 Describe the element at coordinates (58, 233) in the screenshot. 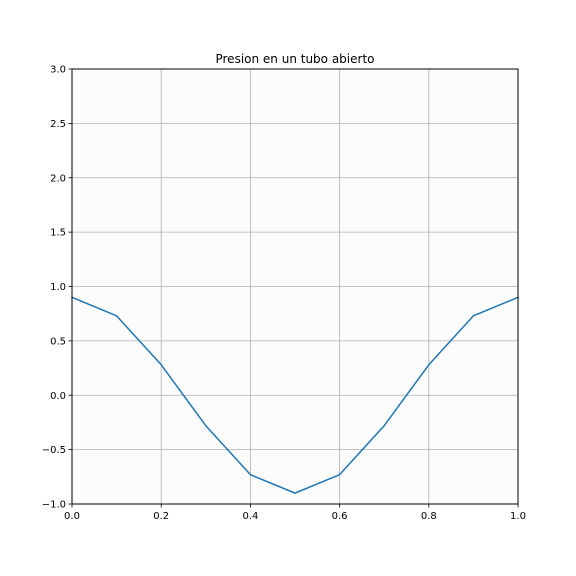

I see `y-tick-label: 1.5` at that location.